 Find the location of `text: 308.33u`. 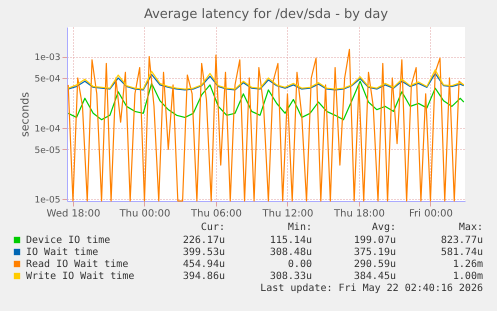

text: 308.33u is located at coordinates (291, 276).